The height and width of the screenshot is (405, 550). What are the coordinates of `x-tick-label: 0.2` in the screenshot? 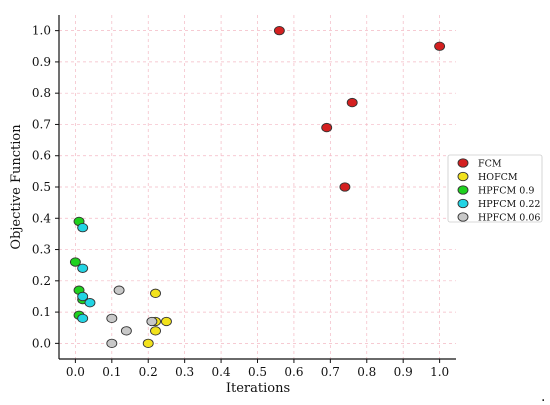 It's located at (148, 372).